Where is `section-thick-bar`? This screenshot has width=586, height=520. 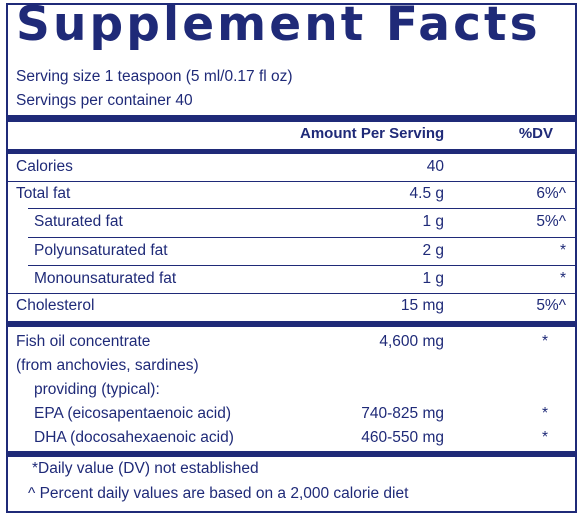 section-thick-bar is located at coordinates (291, 324).